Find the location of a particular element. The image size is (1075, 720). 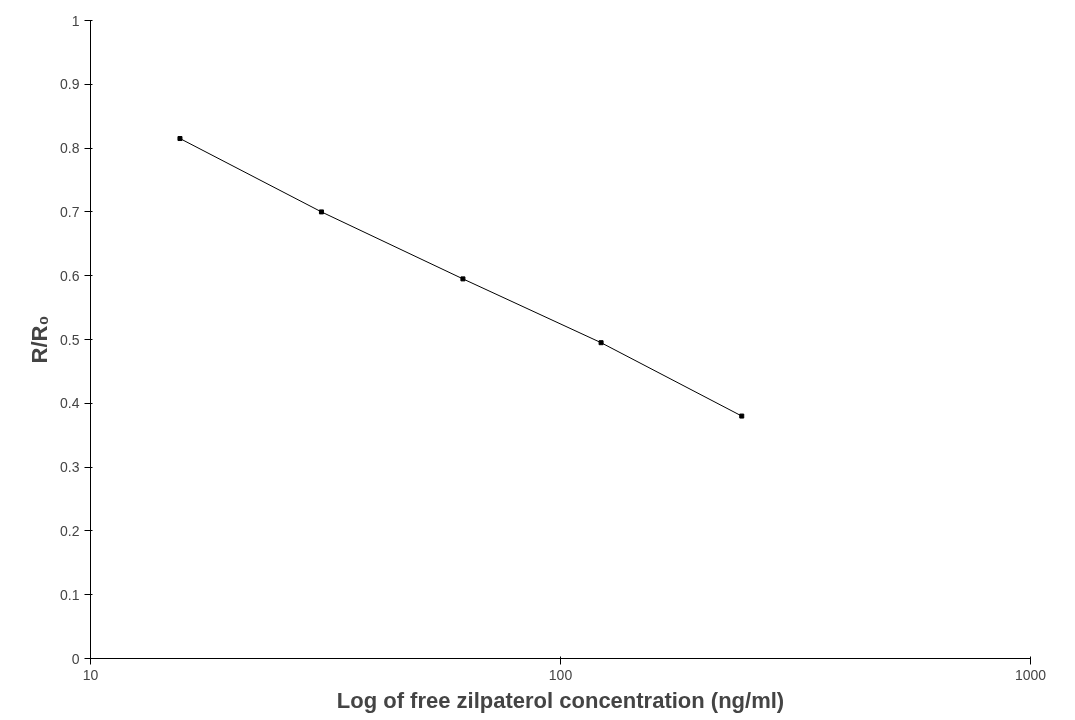

y-tick-label: 0.9 is located at coordinates (70, 84).